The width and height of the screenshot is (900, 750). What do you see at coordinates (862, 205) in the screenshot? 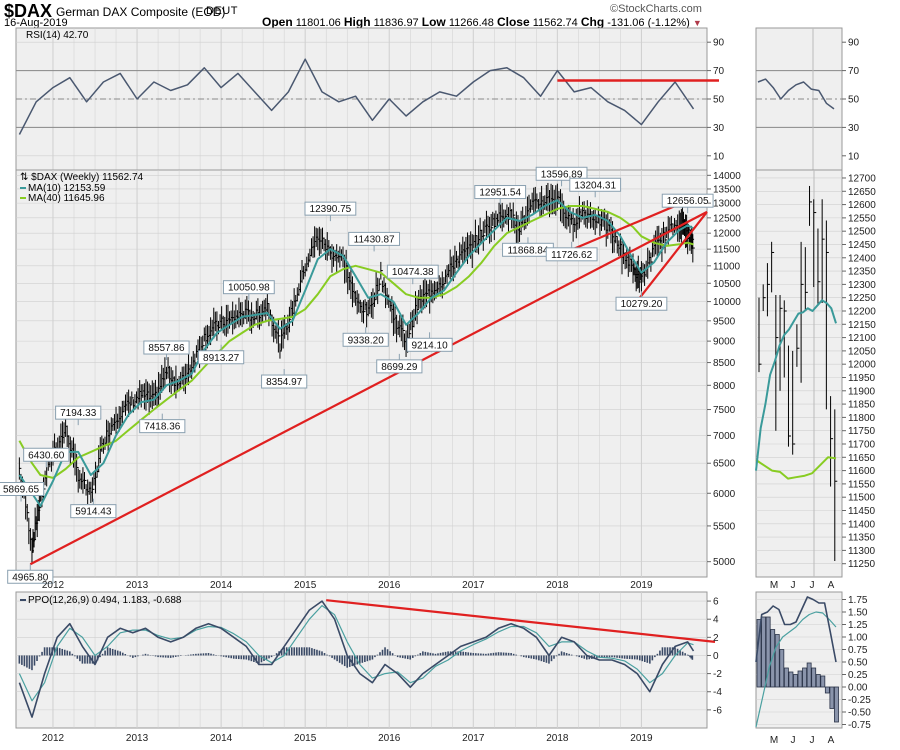
I see `price-zoom-axis-tick-label: 12600` at bounding box center [862, 205].